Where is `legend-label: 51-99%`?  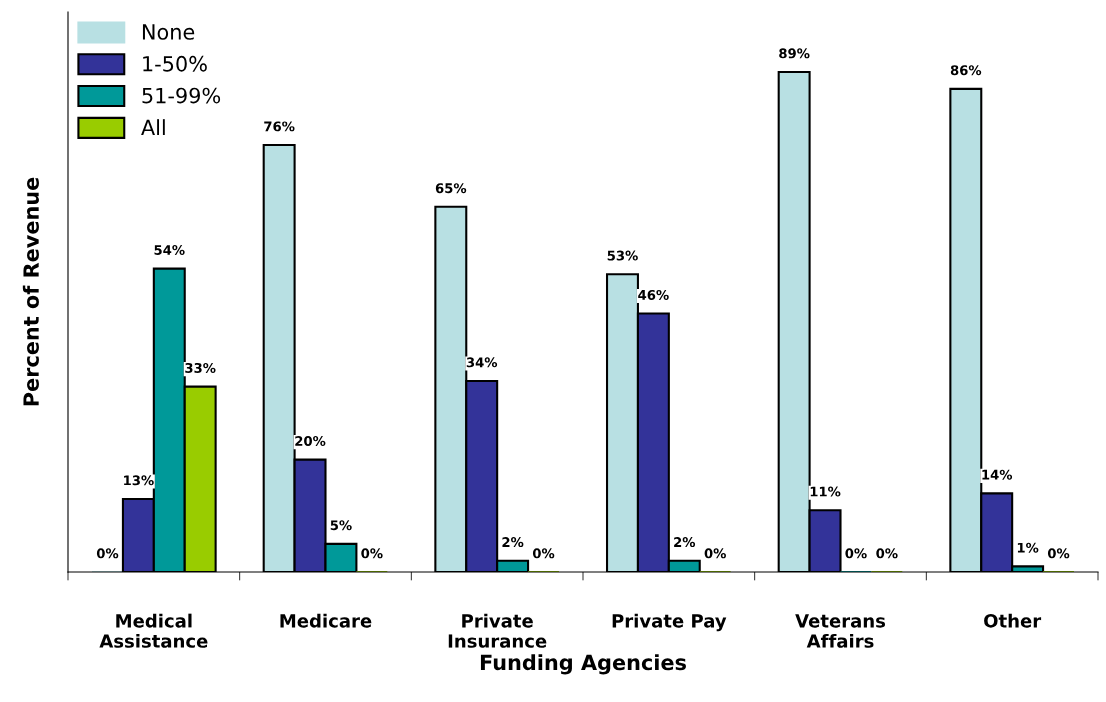
legend-label: 51-99% is located at coordinates (181, 95).